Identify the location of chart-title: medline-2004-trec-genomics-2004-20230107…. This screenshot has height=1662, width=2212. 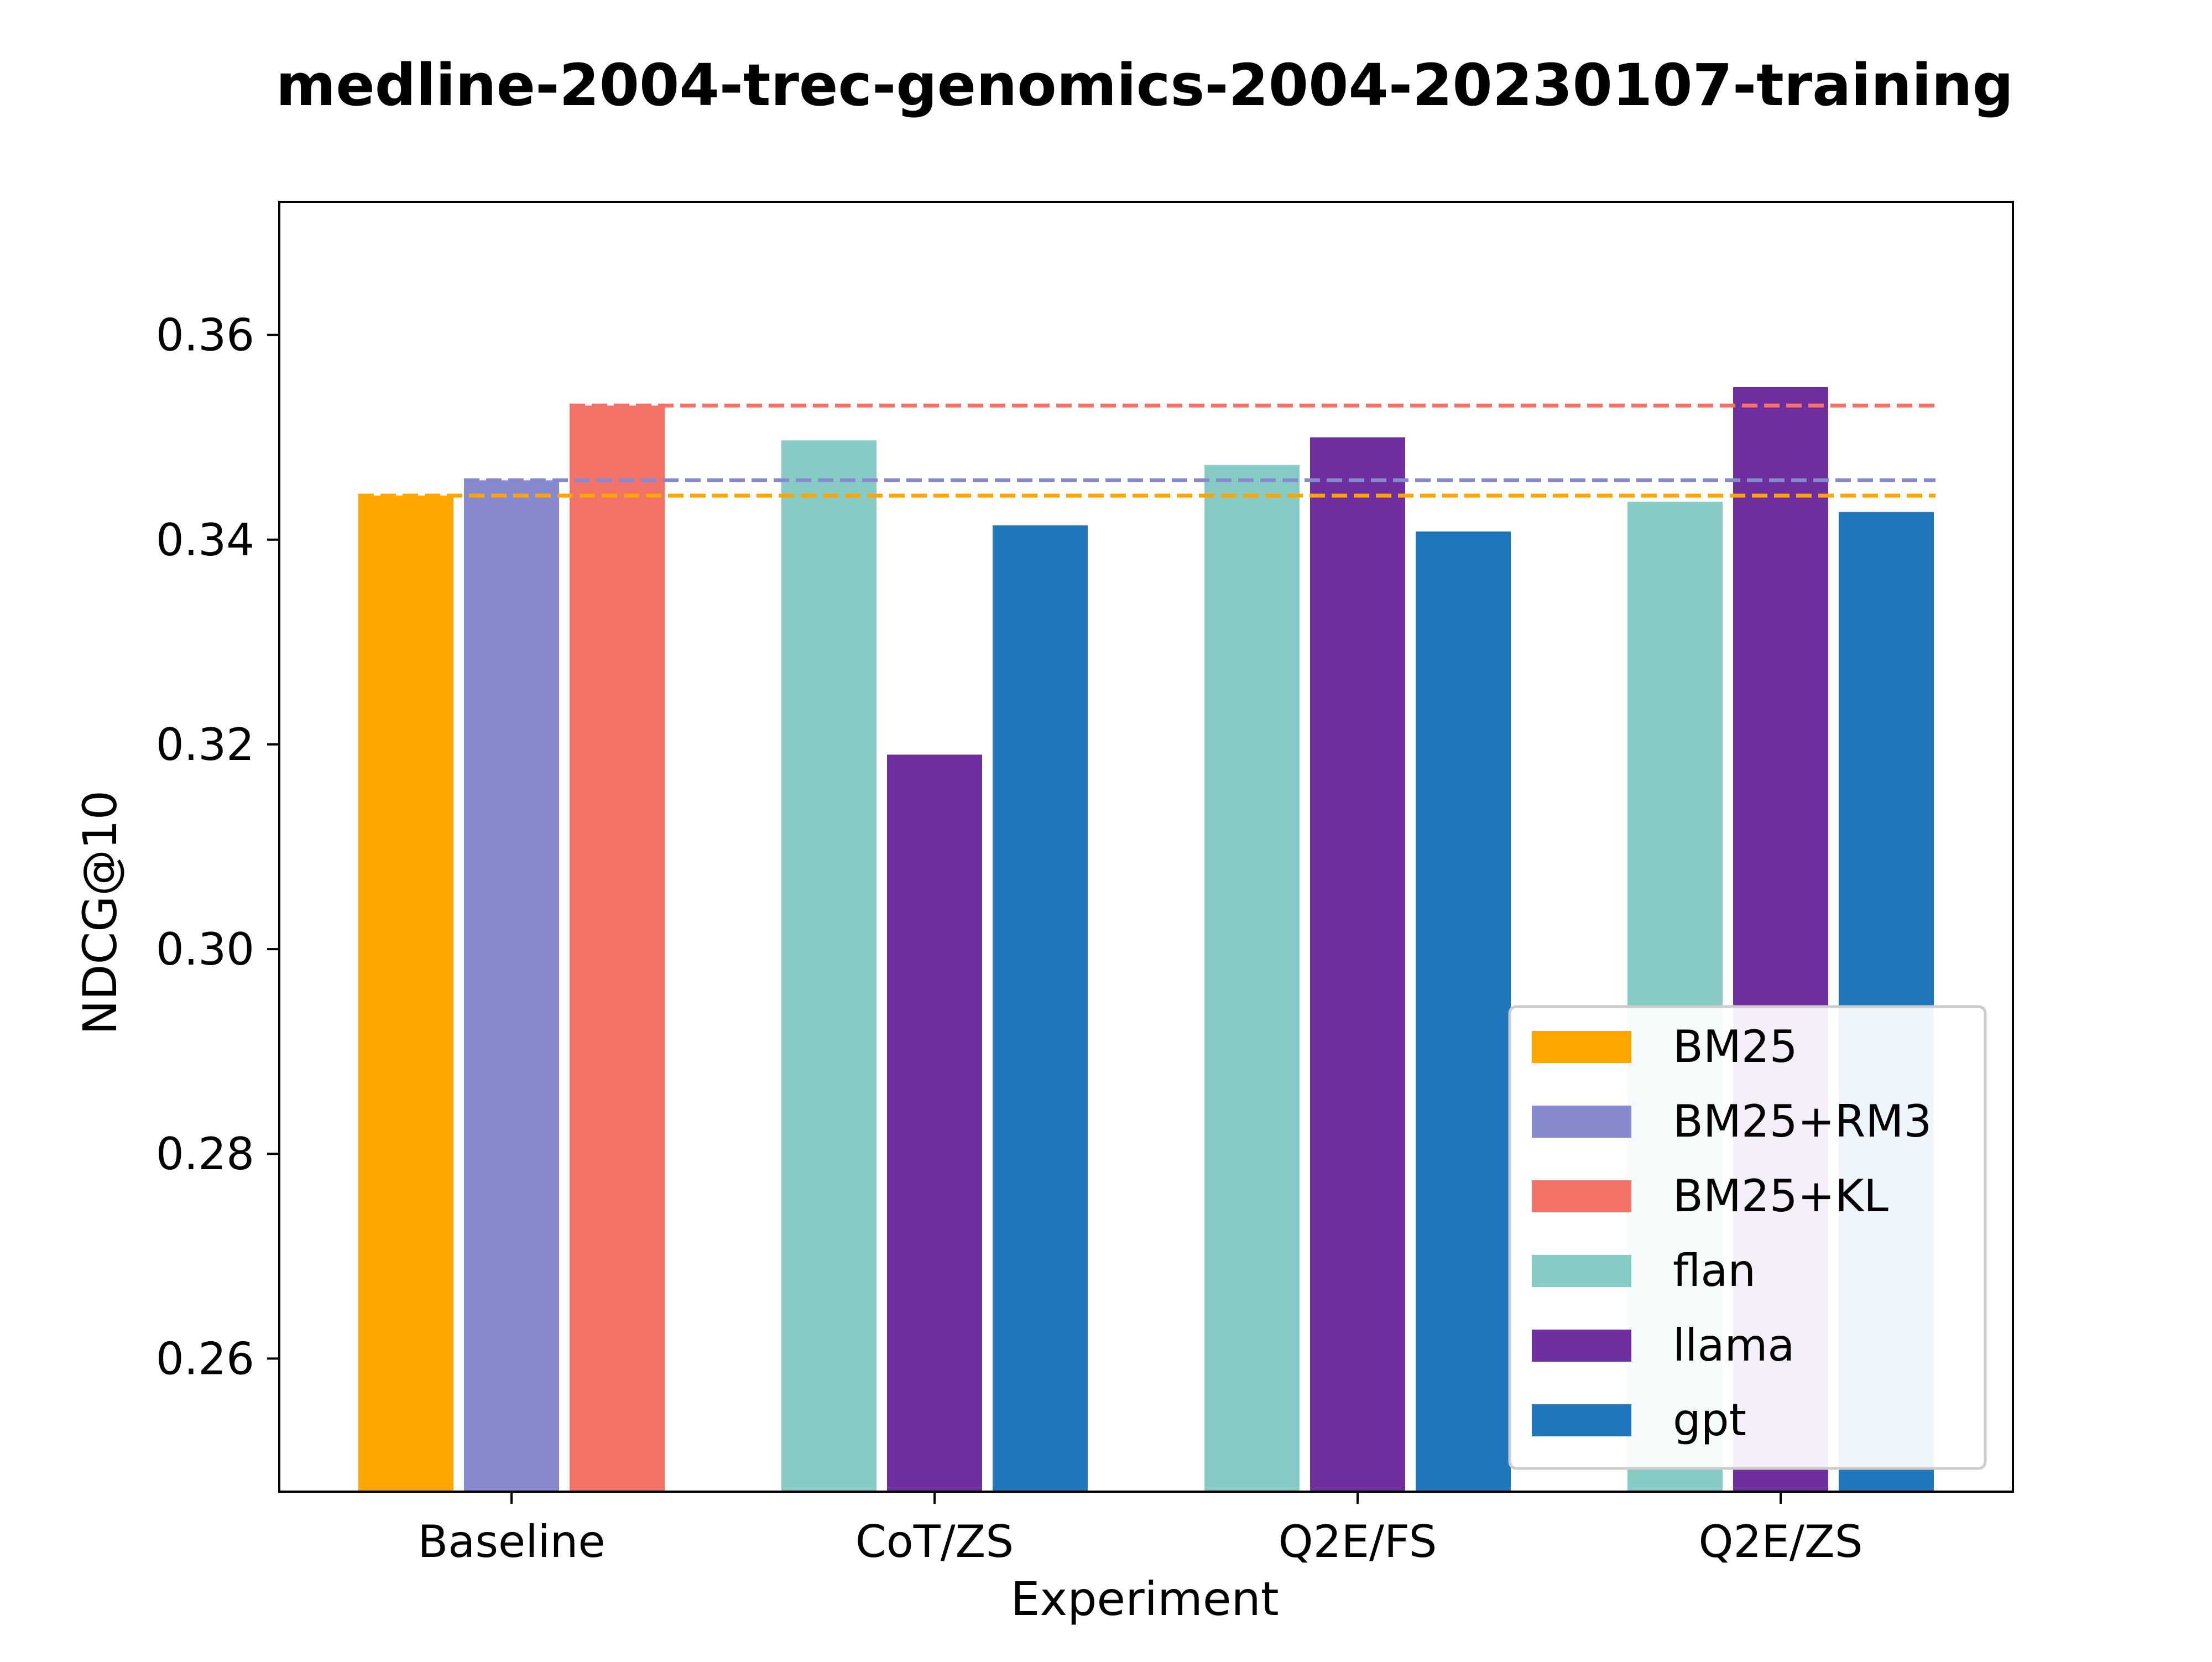
(1145, 85).